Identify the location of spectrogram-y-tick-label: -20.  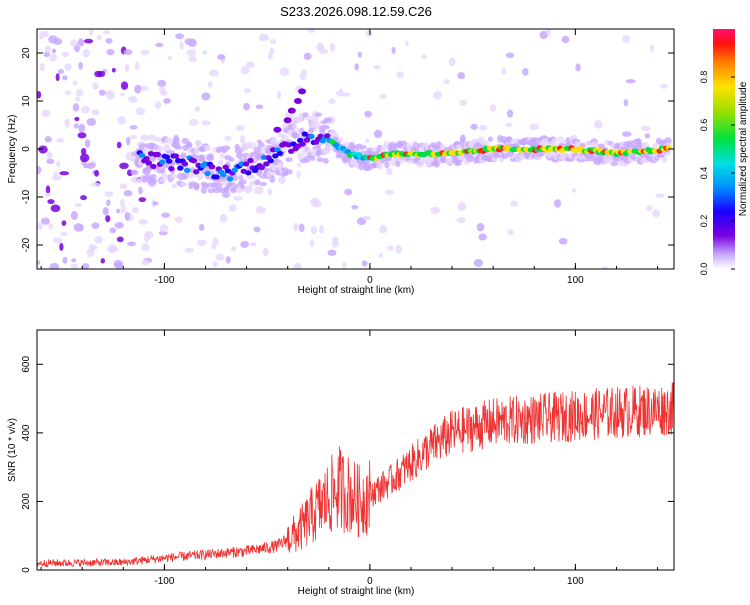
(26, 244).